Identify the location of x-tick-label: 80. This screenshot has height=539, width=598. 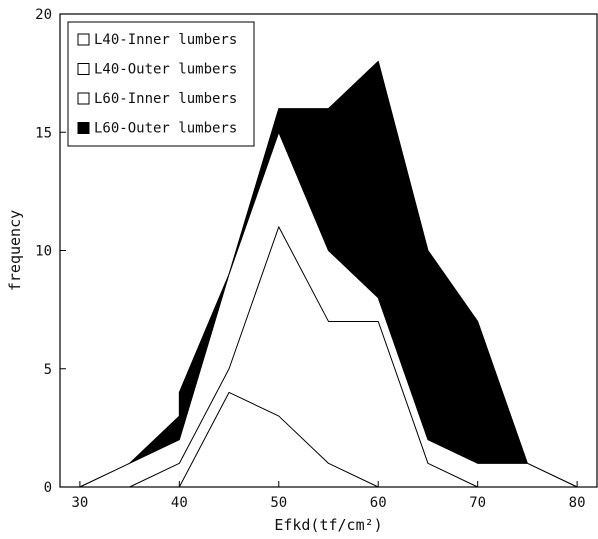
(577, 503).